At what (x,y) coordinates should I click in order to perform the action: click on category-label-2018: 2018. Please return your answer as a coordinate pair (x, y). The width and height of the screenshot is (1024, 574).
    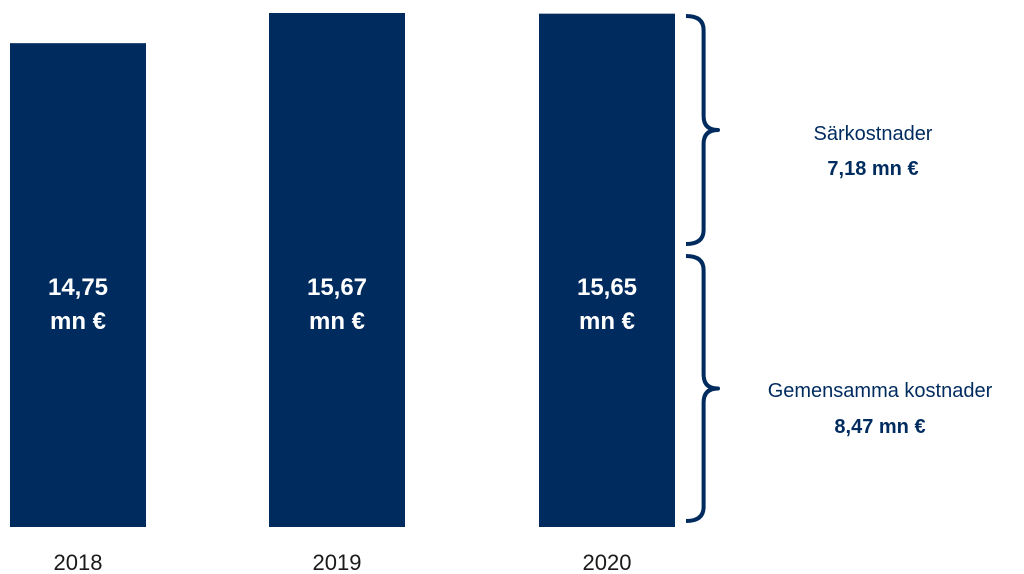
    Looking at the image, I should click on (78, 562).